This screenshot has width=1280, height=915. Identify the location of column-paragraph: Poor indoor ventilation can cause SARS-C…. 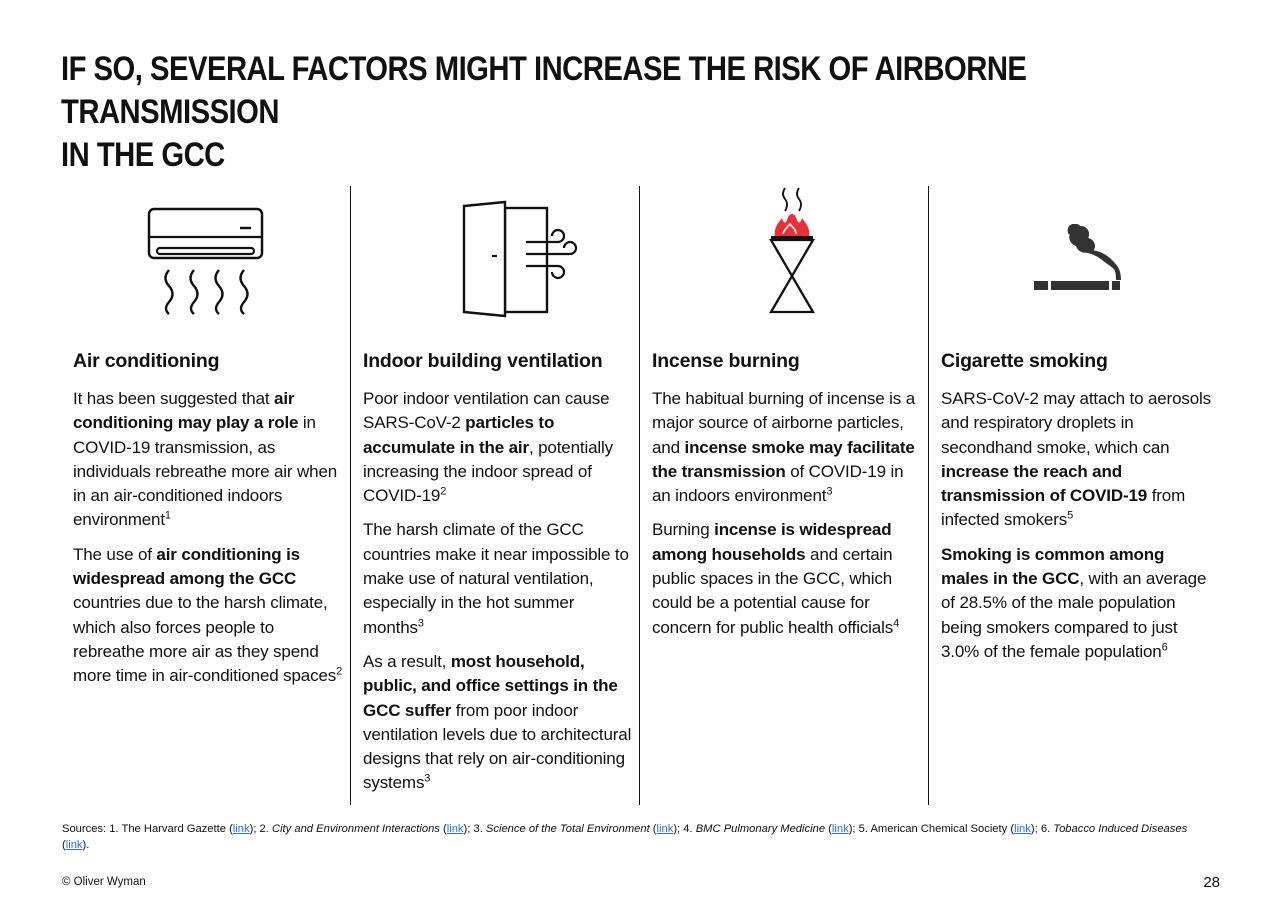
(498, 447).